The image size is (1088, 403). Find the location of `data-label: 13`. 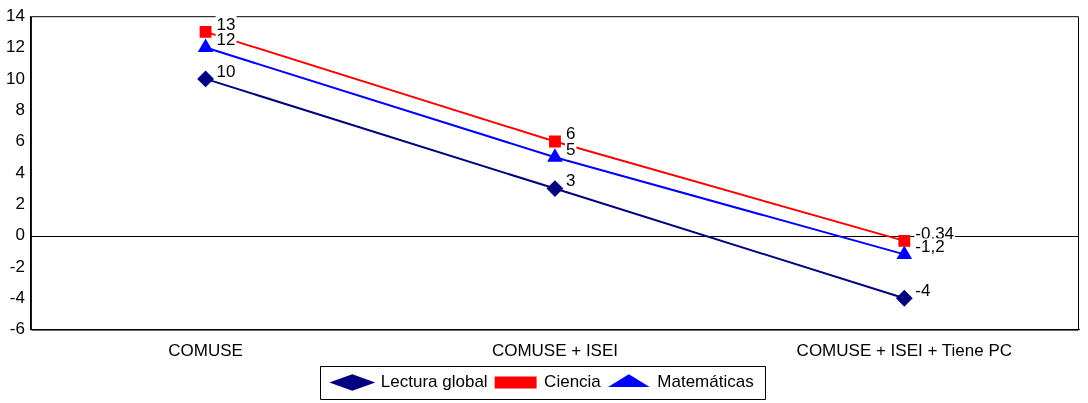

data-label: 13 is located at coordinates (226, 24).